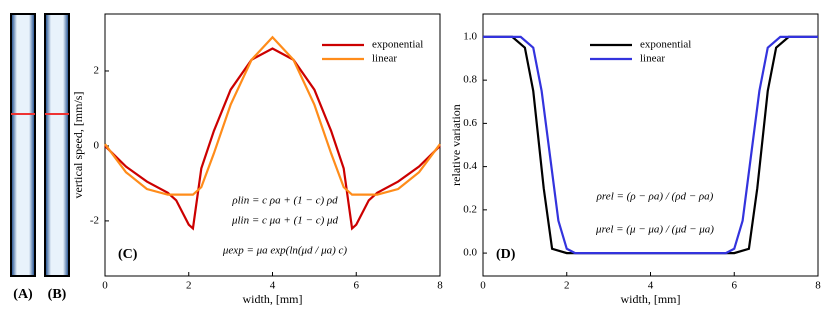 Image resolution: width=830 pixels, height=312 pixels. I want to click on y-tick-label: 0.6, so click(470, 123).